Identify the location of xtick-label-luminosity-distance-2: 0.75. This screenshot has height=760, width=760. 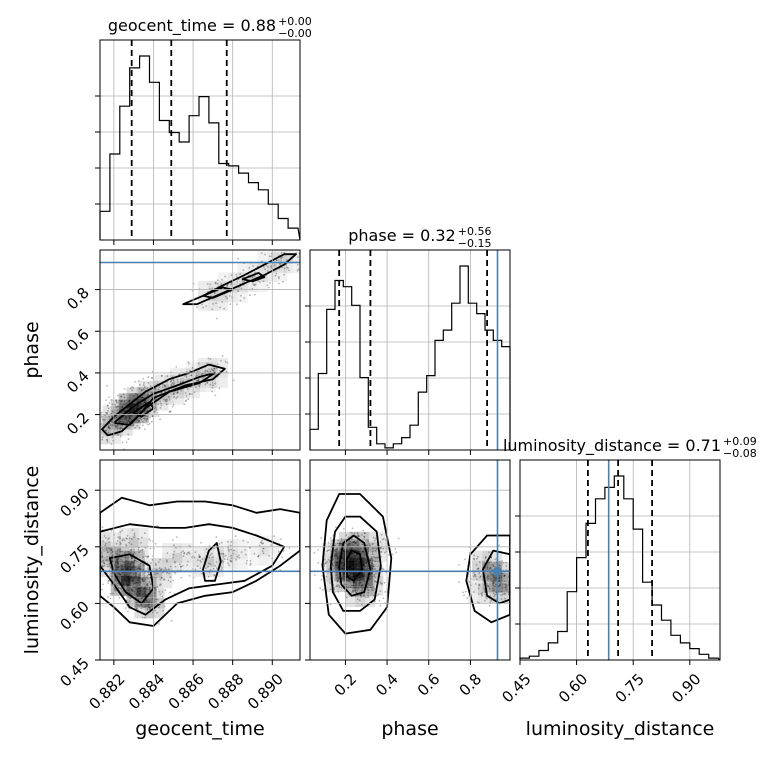
(630, 688).